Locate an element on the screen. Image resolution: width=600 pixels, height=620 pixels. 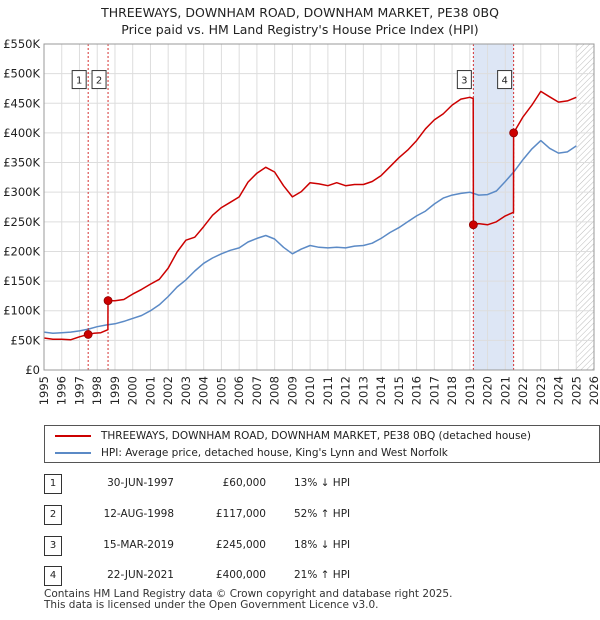
x-tick-label: 1996 is located at coordinates (62, 390).